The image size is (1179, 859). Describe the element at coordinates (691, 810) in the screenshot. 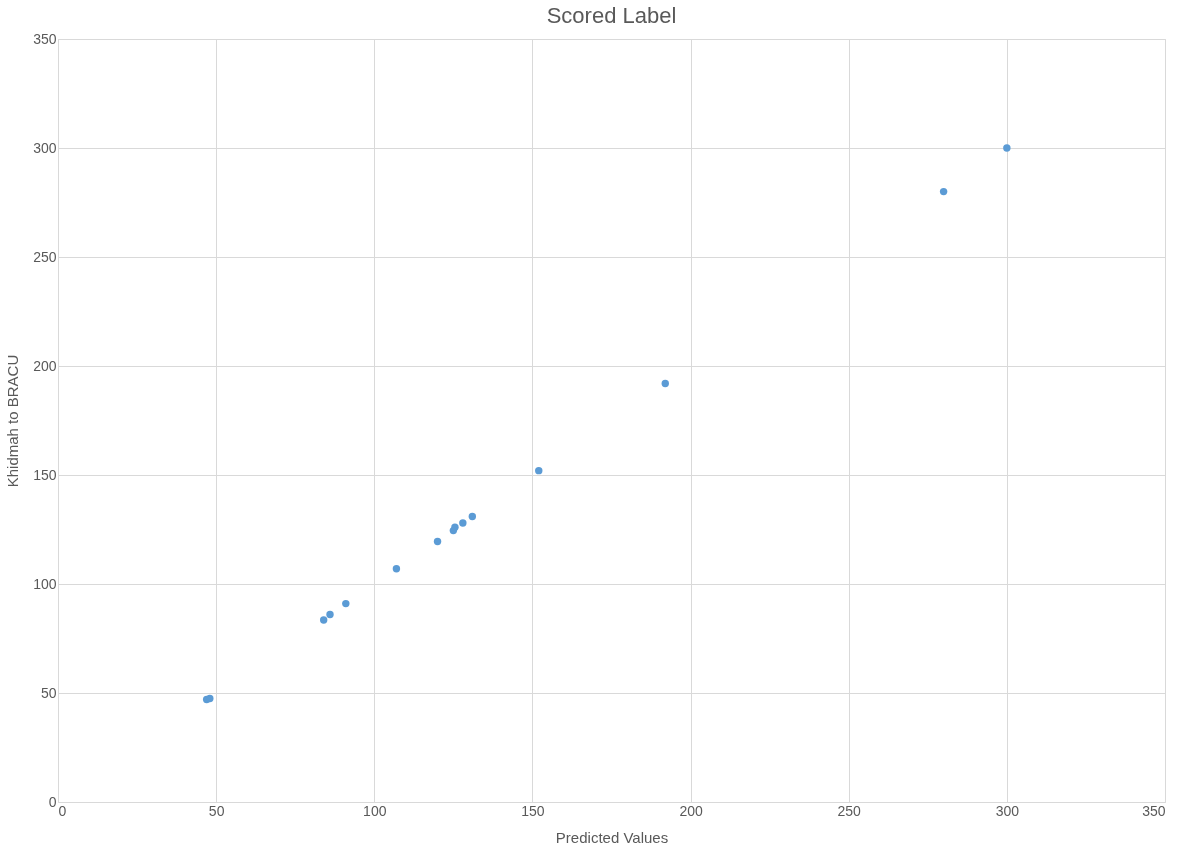

I see `x-tick-label: 200` at that location.